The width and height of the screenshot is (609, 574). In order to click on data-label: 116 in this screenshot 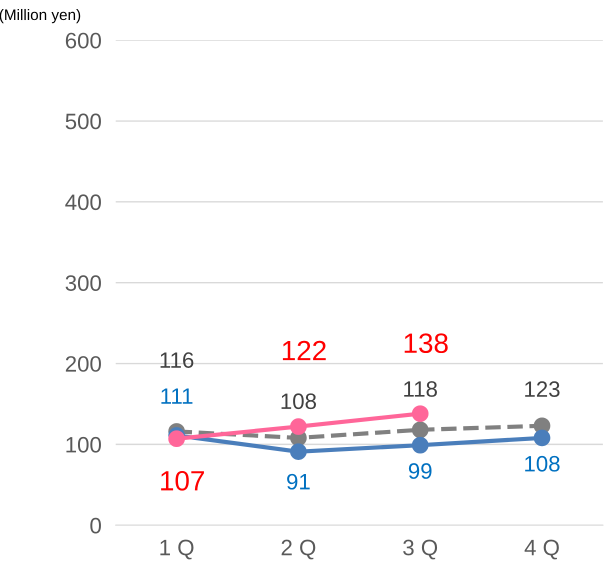, I will do `click(177, 360)`.